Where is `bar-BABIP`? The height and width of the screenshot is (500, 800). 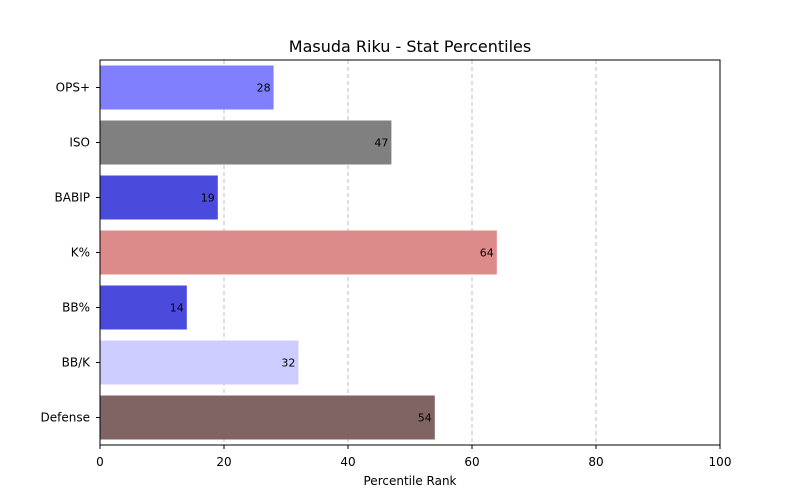 bar-BABIP is located at coordinates (159, 197).